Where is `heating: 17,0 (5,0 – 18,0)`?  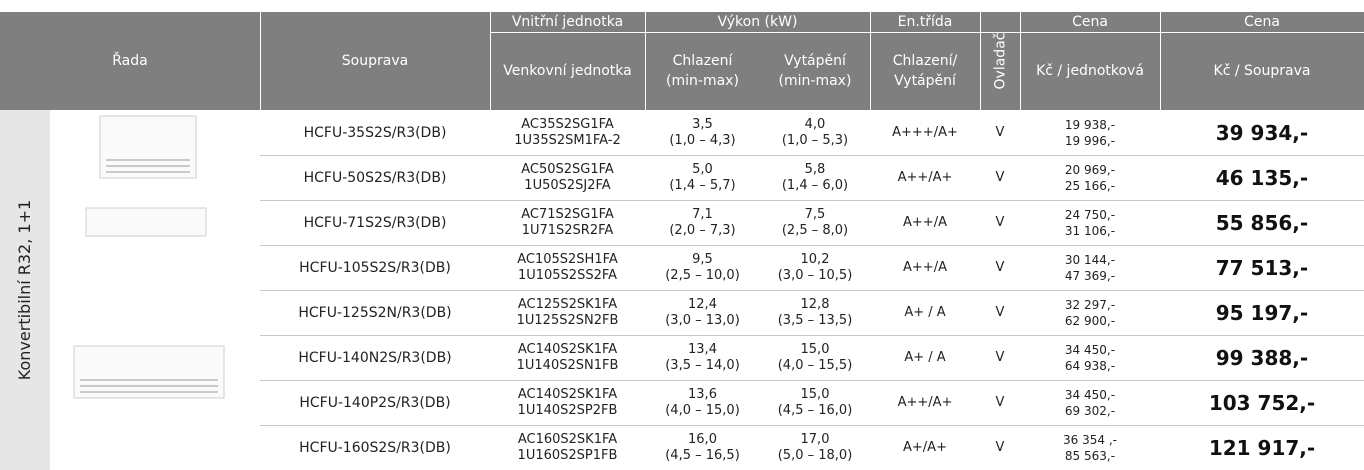 heating: 17,0 (5,0 – 18,0) is located at coordinates (815, 447).